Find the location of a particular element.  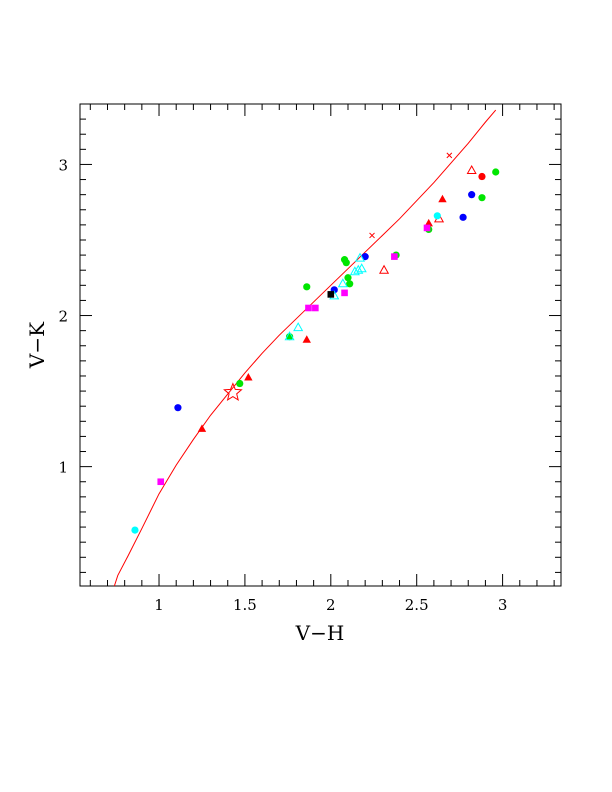

star-marker is located at coordinates (233, 391).